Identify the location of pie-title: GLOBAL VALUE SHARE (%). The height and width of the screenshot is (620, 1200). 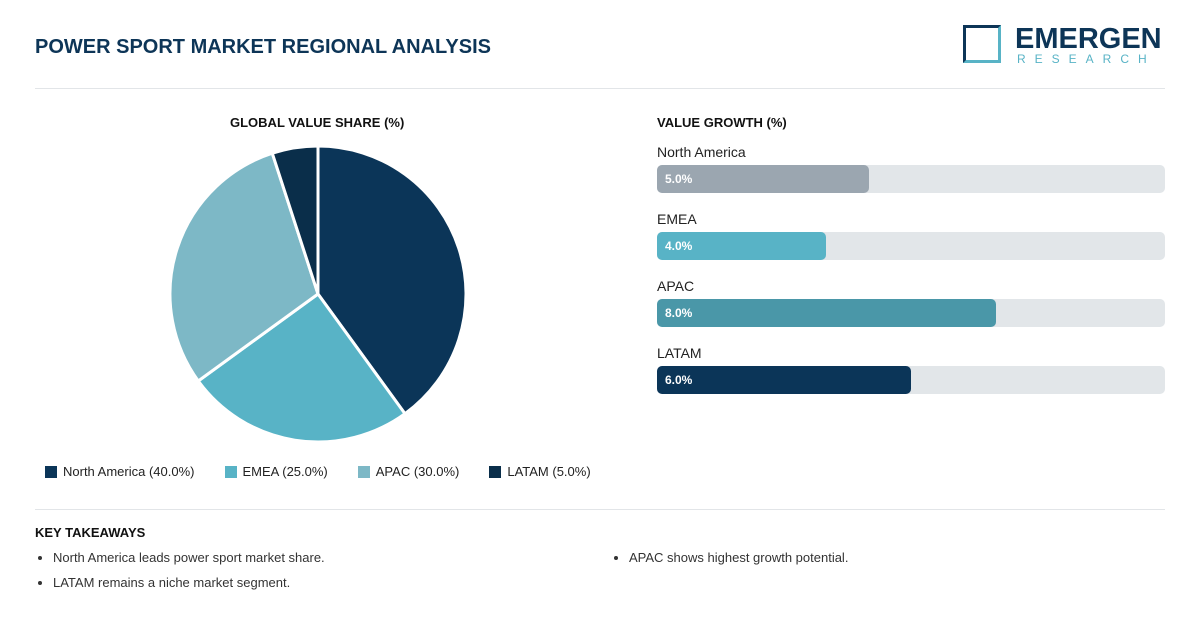
(317, 122).